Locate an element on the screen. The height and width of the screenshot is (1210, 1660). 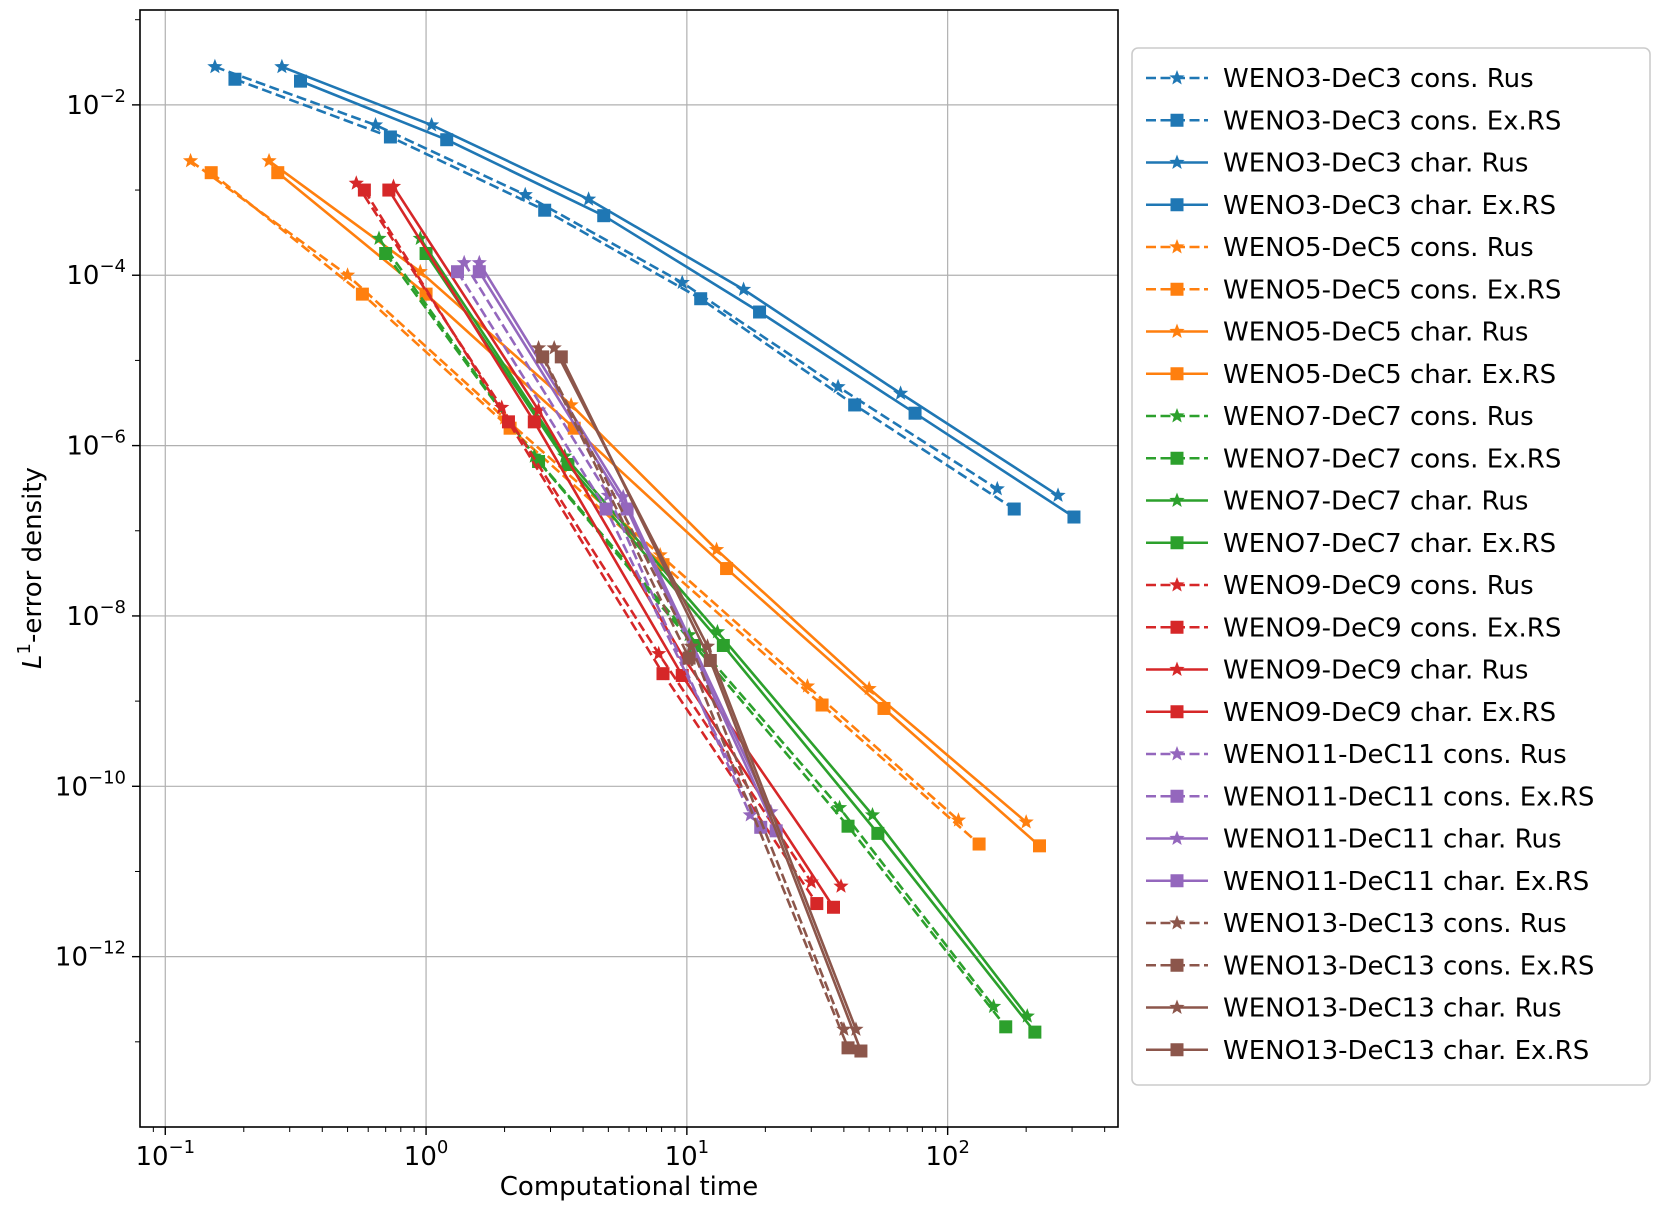
legend-item: WENO13-DeC13 cons. Ex.RS is located at coordinates (1370, 966).